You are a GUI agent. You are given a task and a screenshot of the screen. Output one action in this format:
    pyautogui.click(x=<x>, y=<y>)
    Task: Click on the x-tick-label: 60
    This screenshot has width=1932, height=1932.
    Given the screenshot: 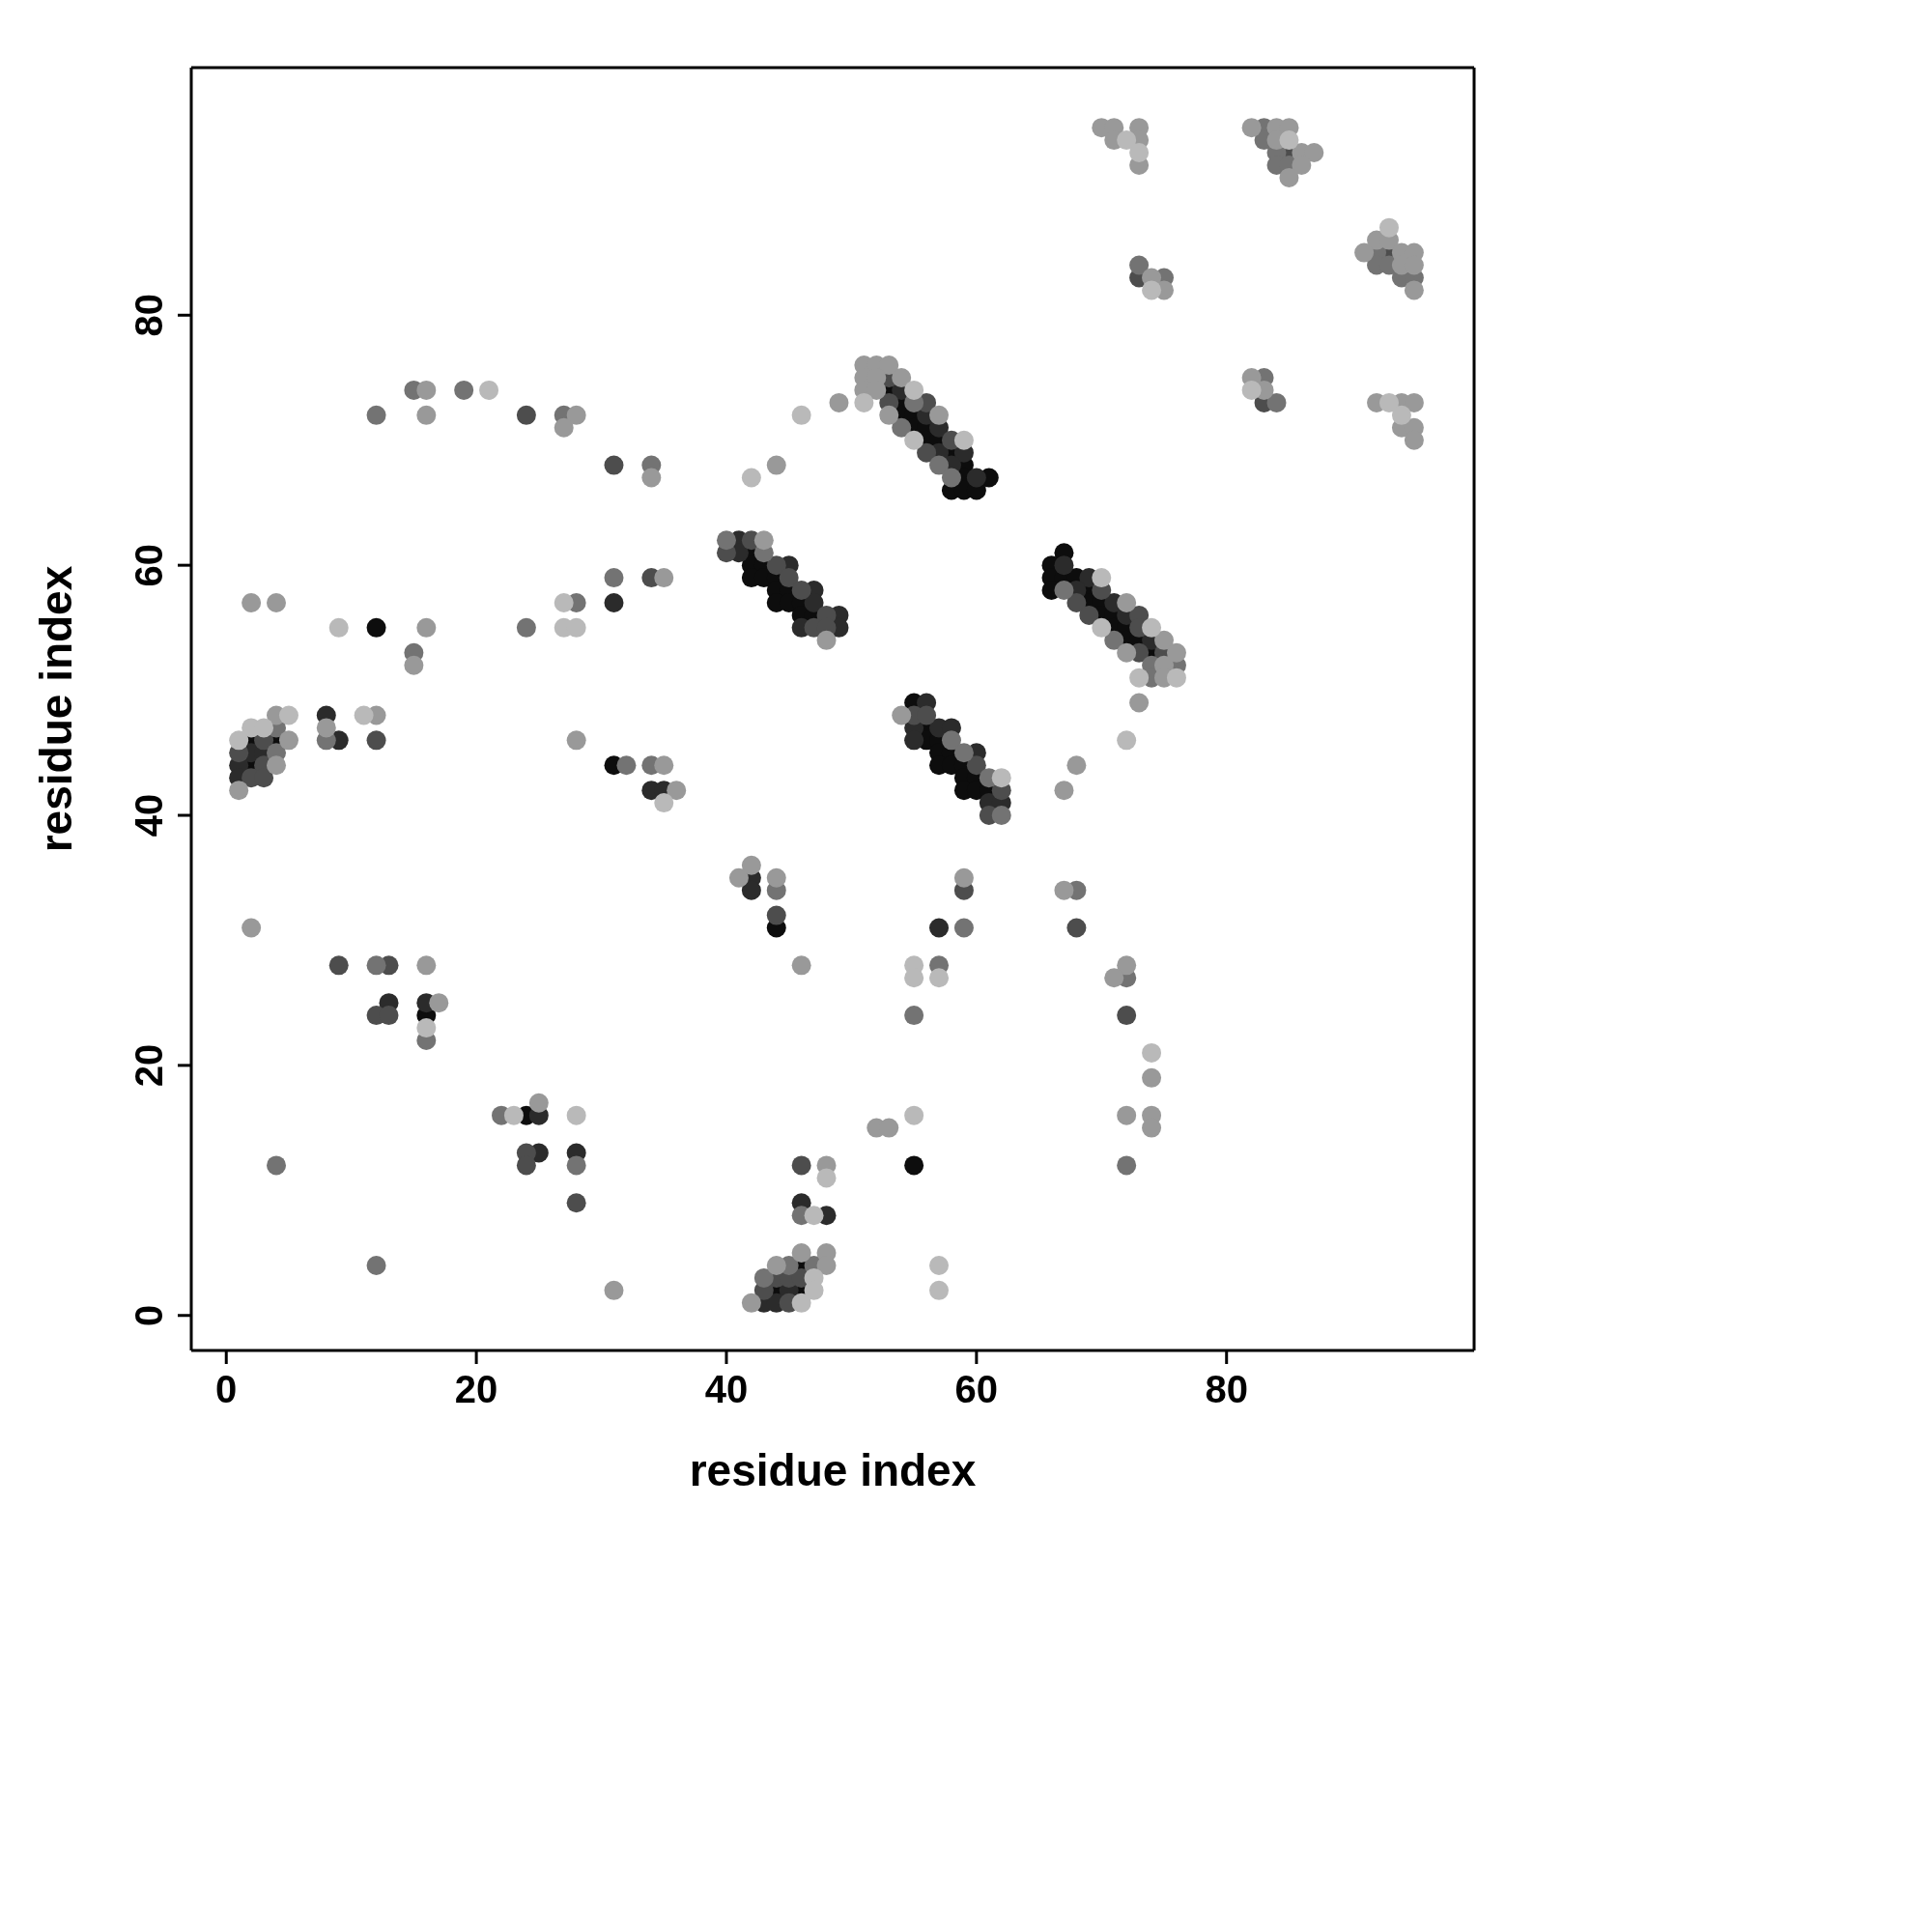 What is the action you would take?
    pyautogui.click(x=976, y=1389)
    